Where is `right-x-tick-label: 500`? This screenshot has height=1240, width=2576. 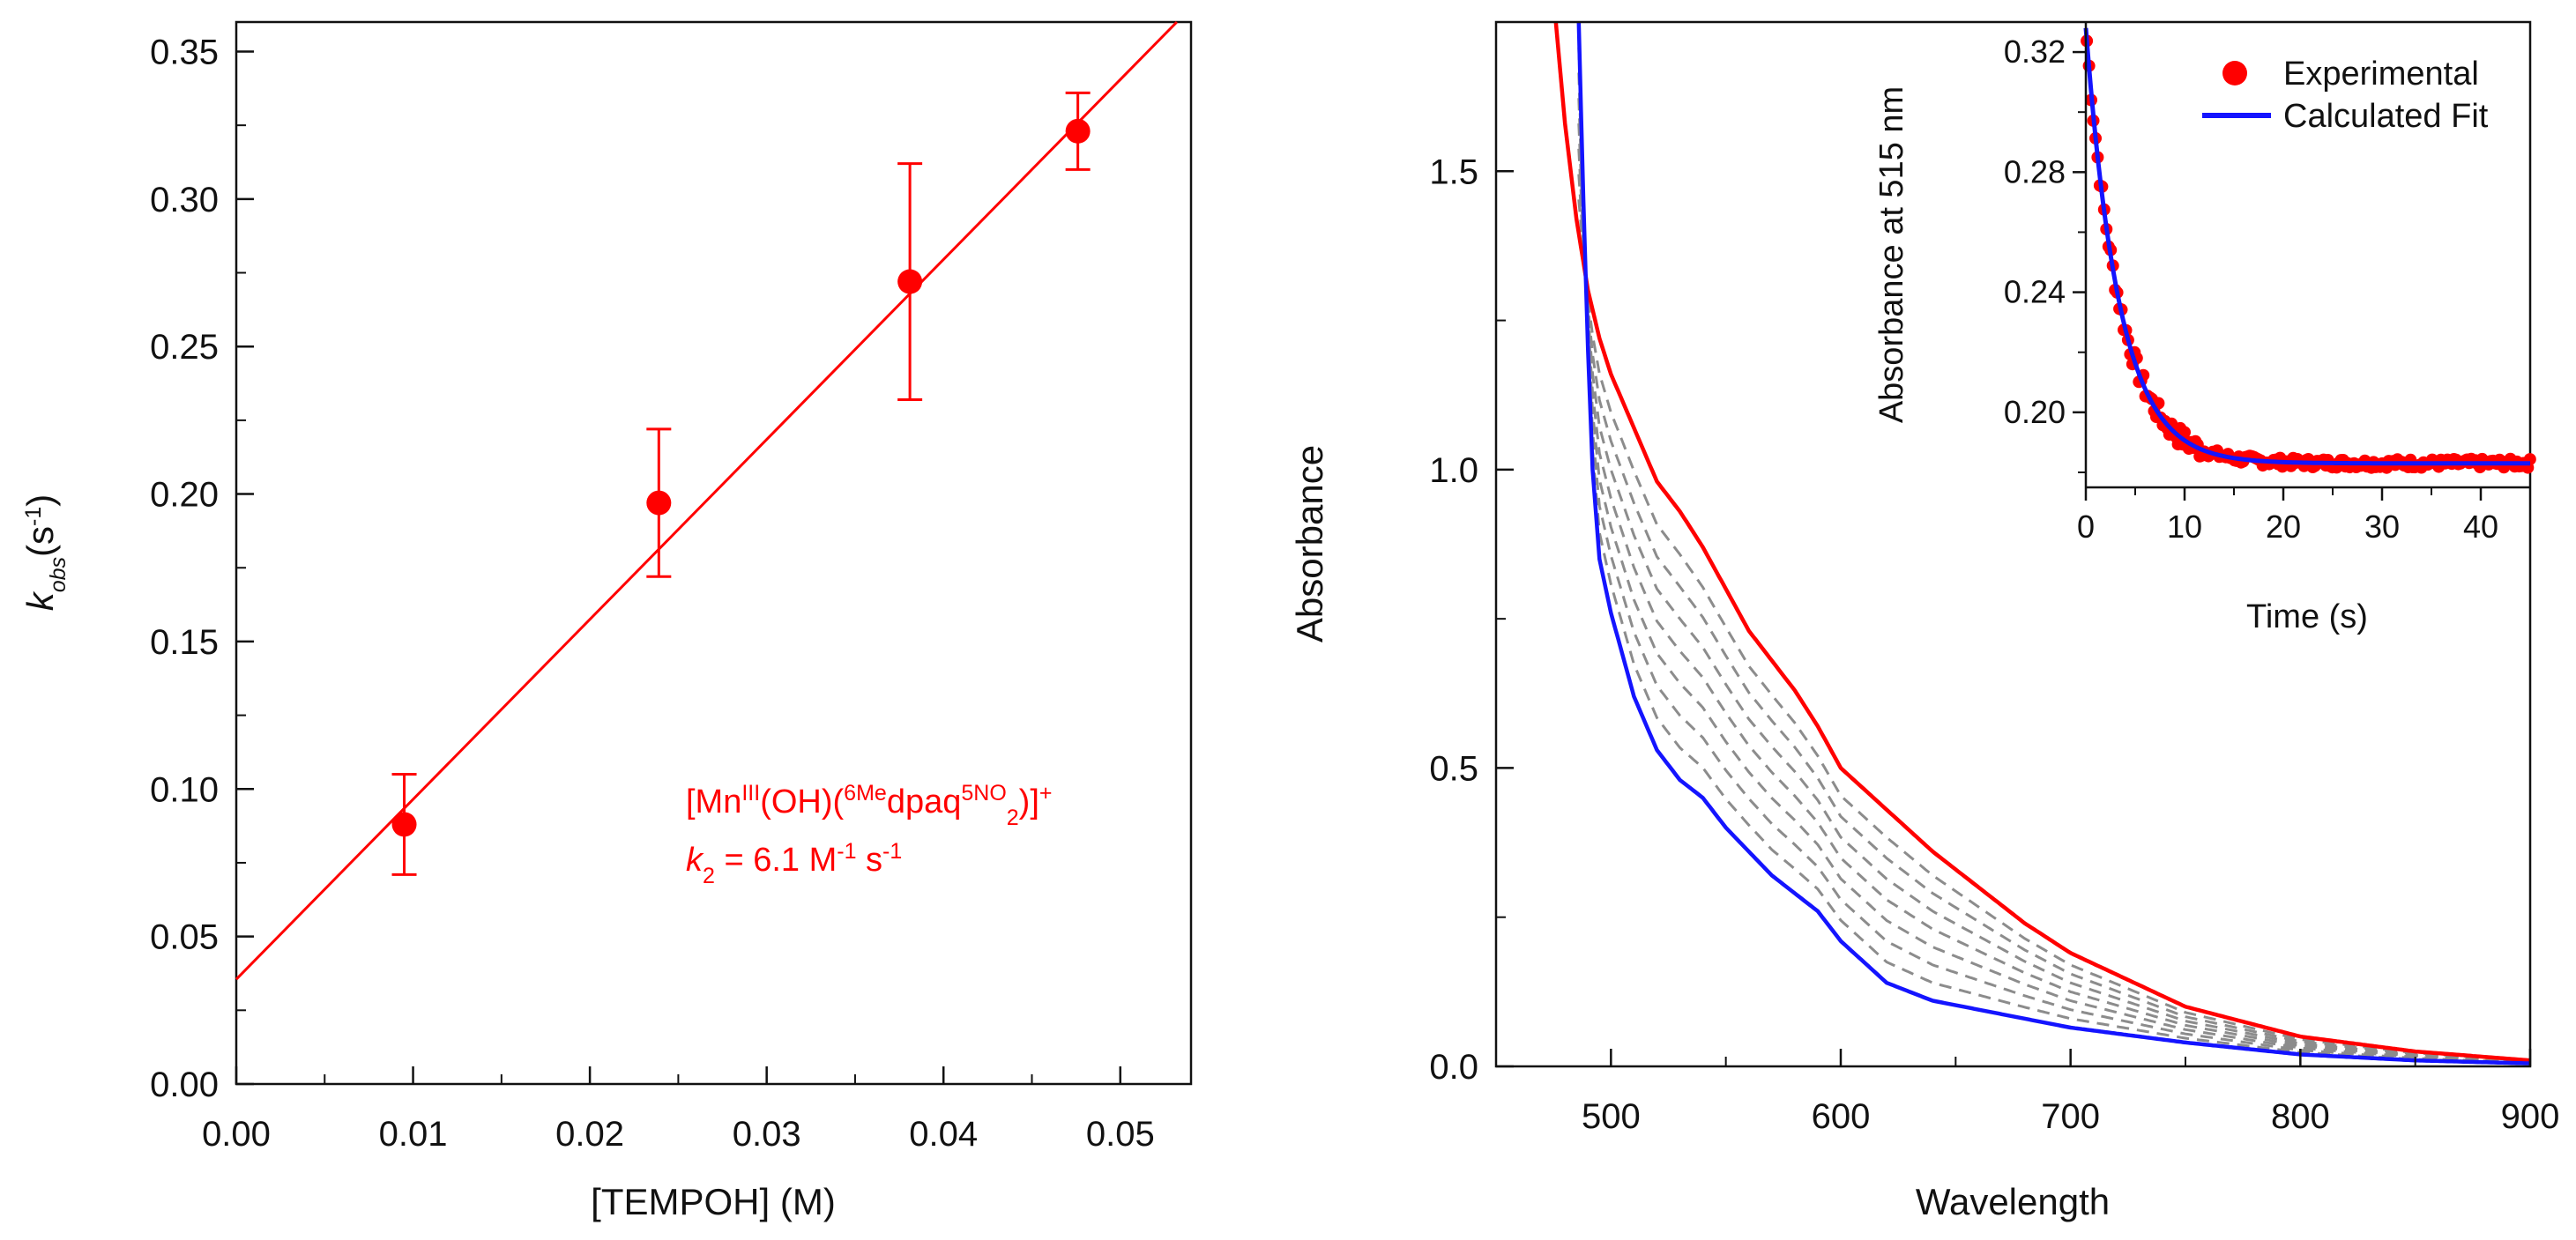 right-x-tick-label: 500 is located at coordinates (1612, 1117).